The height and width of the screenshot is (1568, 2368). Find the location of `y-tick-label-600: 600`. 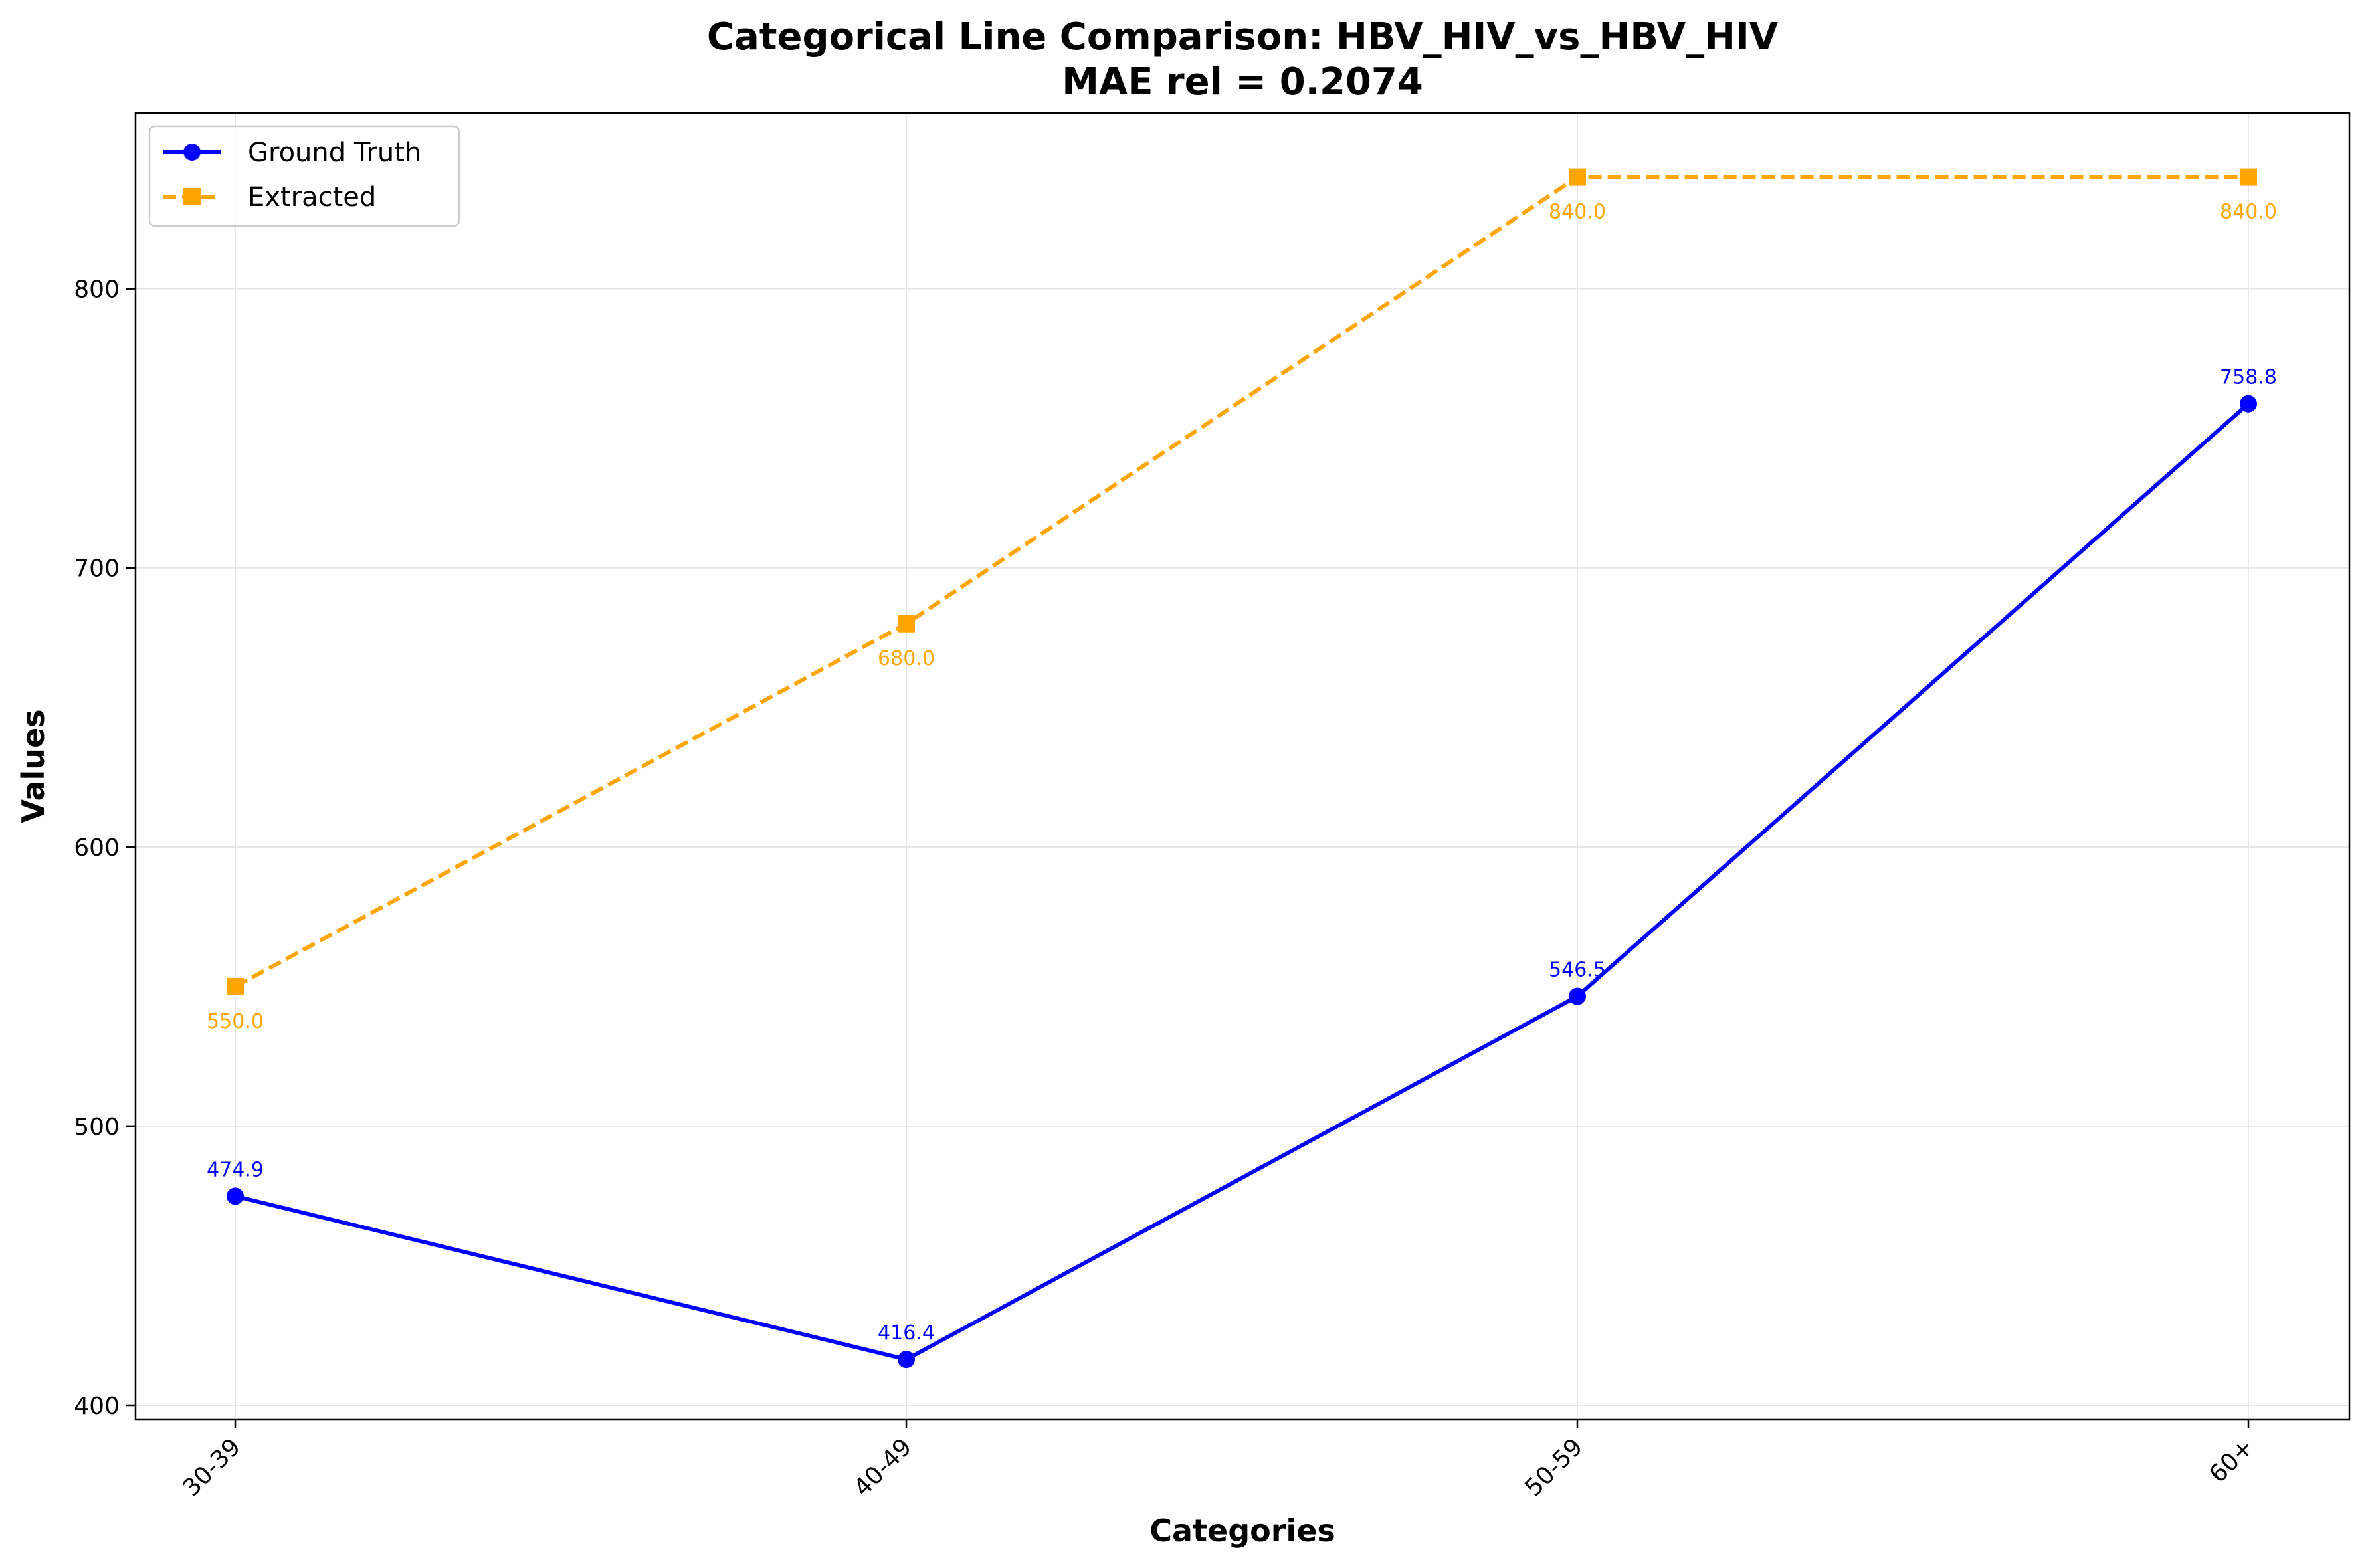

y-tick-label-600: 600 is located at coordinates (97, 848).